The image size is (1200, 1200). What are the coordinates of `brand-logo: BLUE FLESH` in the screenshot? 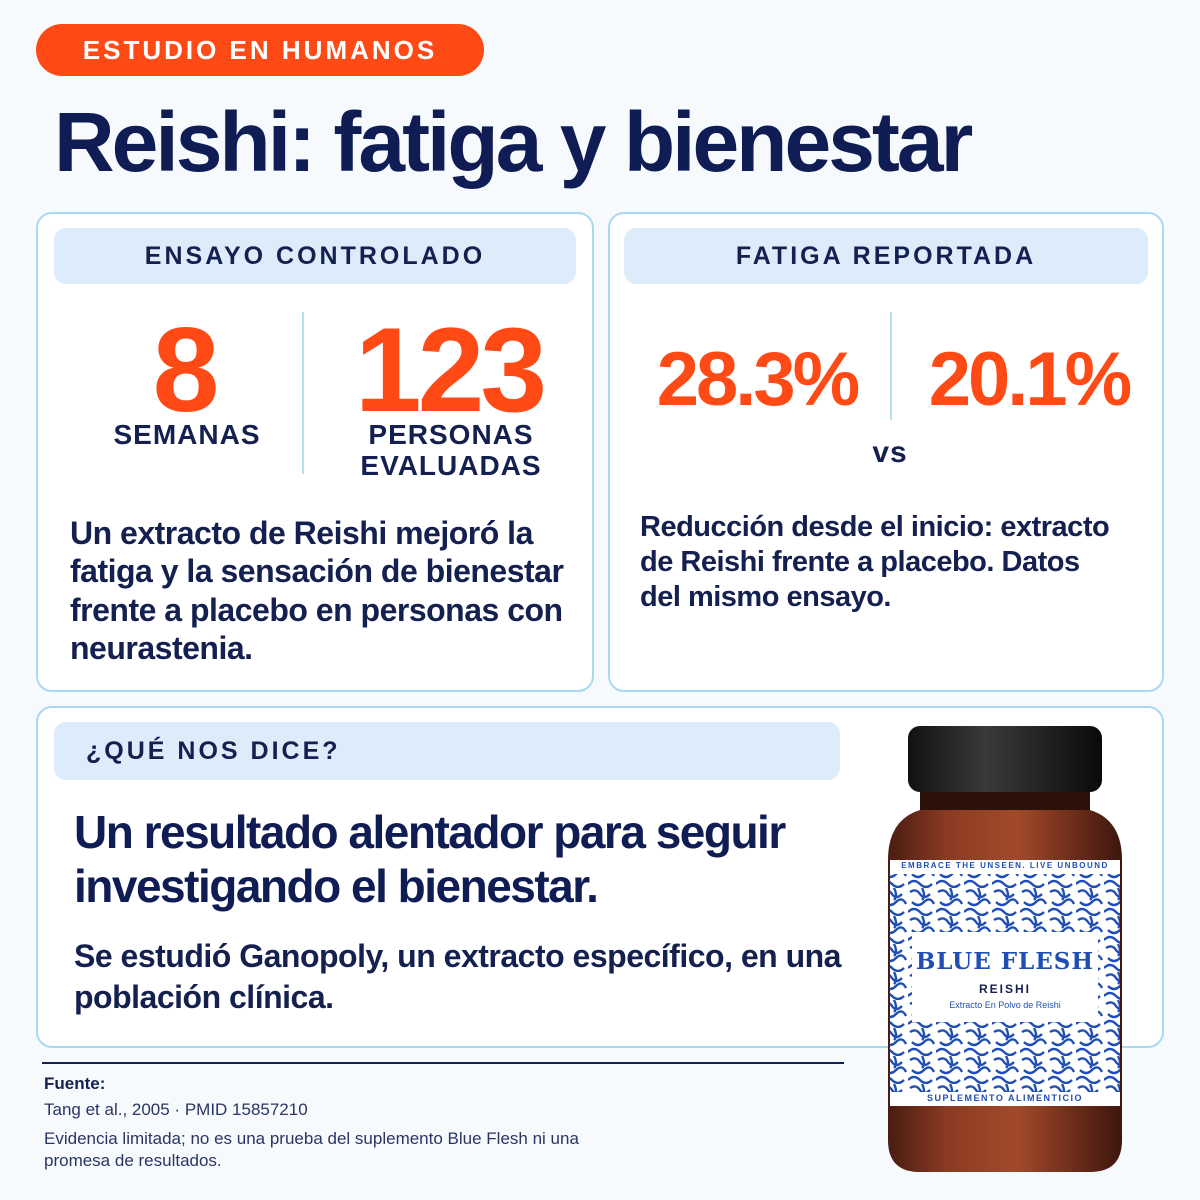 It's located at (1005, 961).